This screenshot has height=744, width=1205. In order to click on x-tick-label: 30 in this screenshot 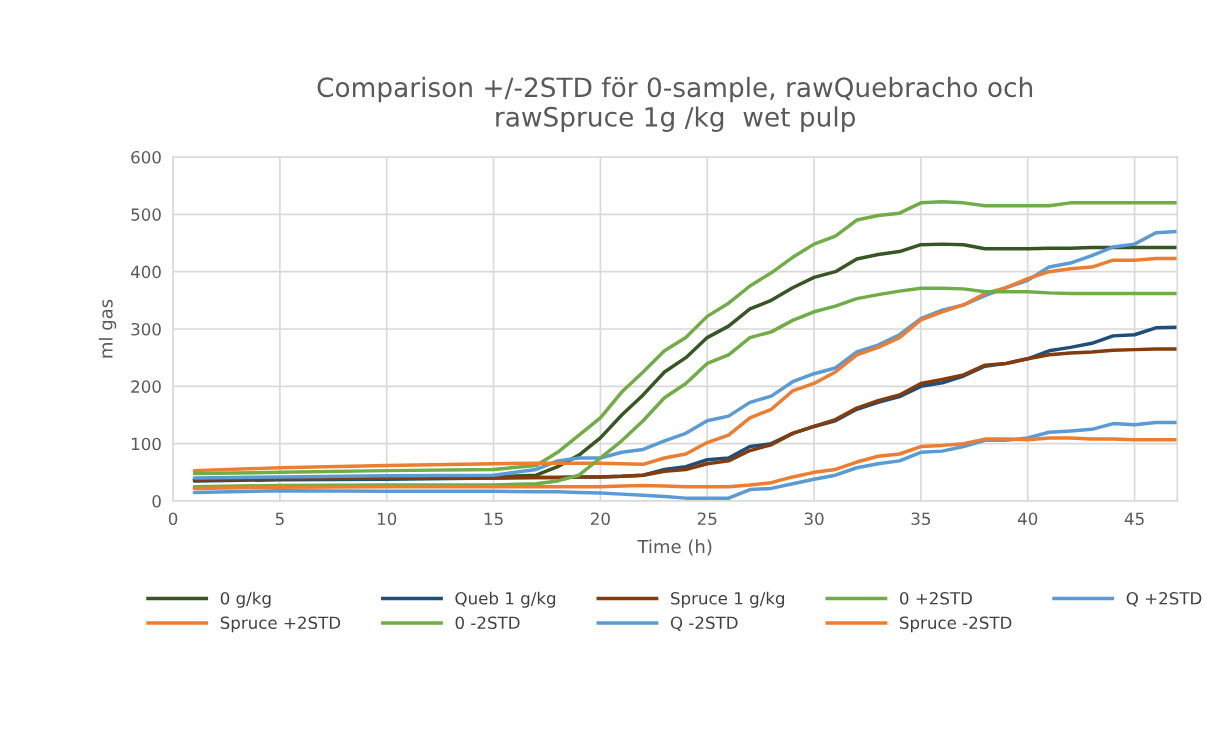, I will do `click(814, 519)`.